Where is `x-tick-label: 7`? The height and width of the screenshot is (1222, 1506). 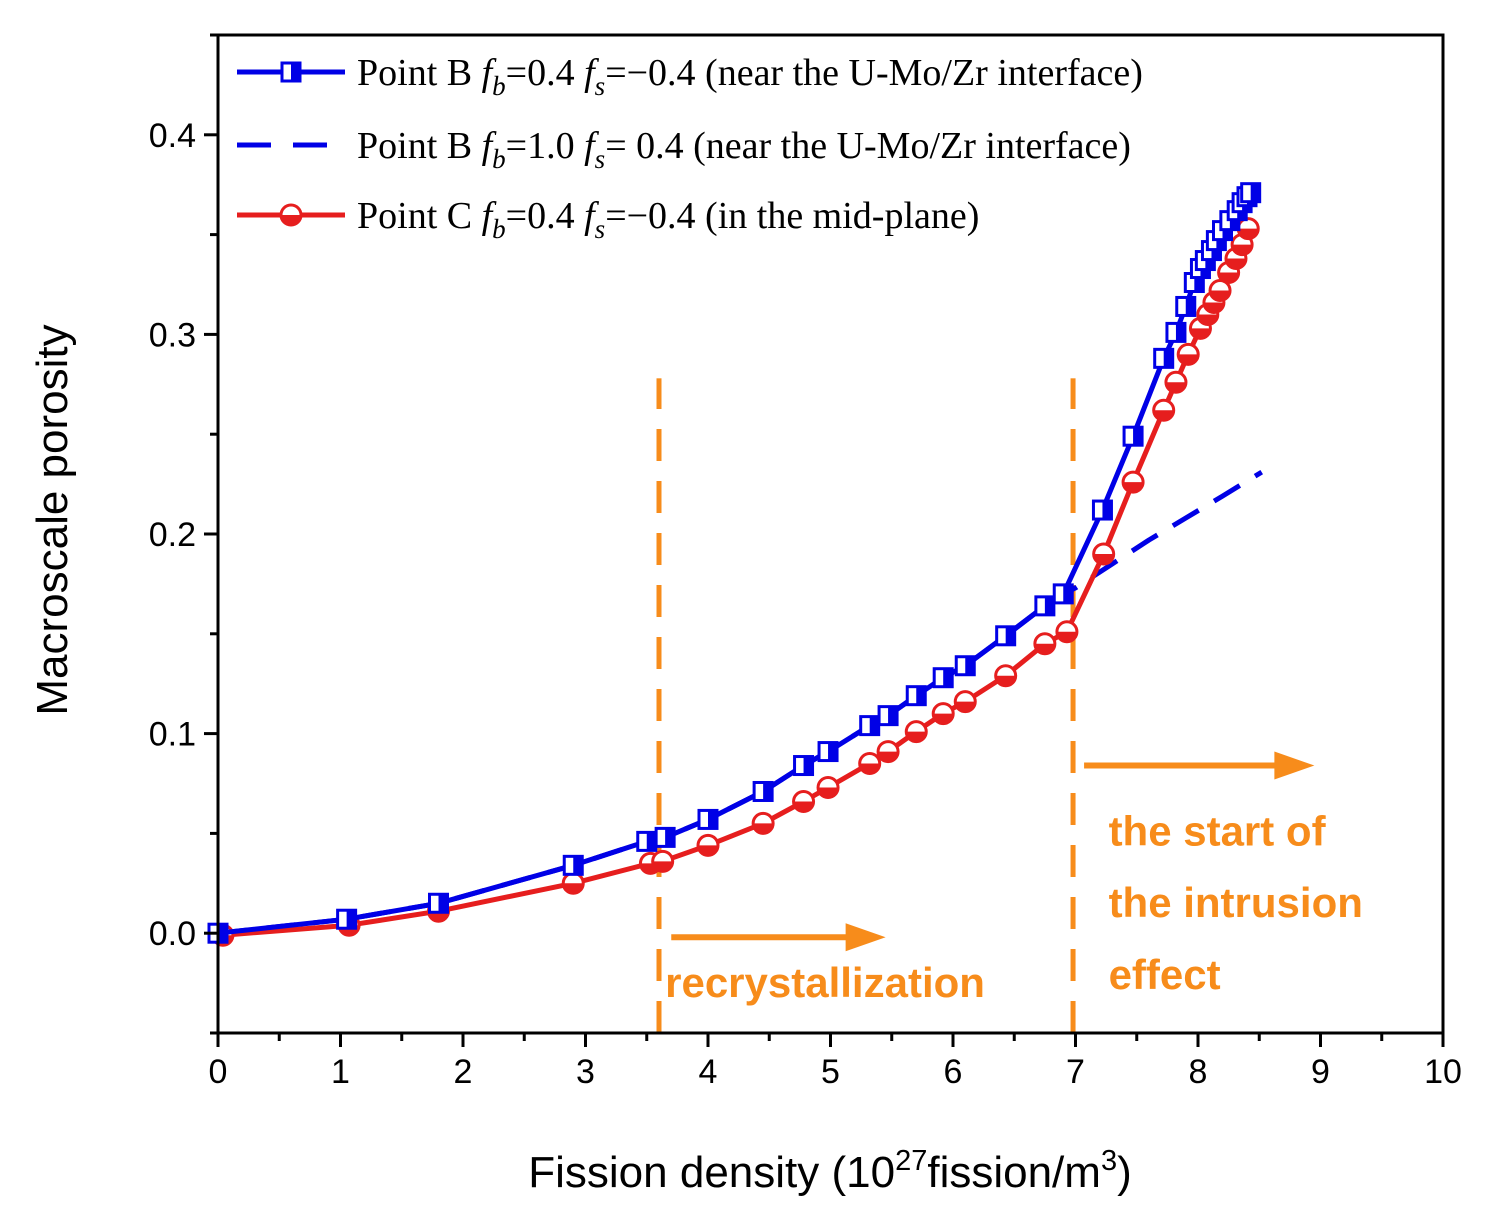 x-tick-label: 7 is located at coordinates (1075, 1072).